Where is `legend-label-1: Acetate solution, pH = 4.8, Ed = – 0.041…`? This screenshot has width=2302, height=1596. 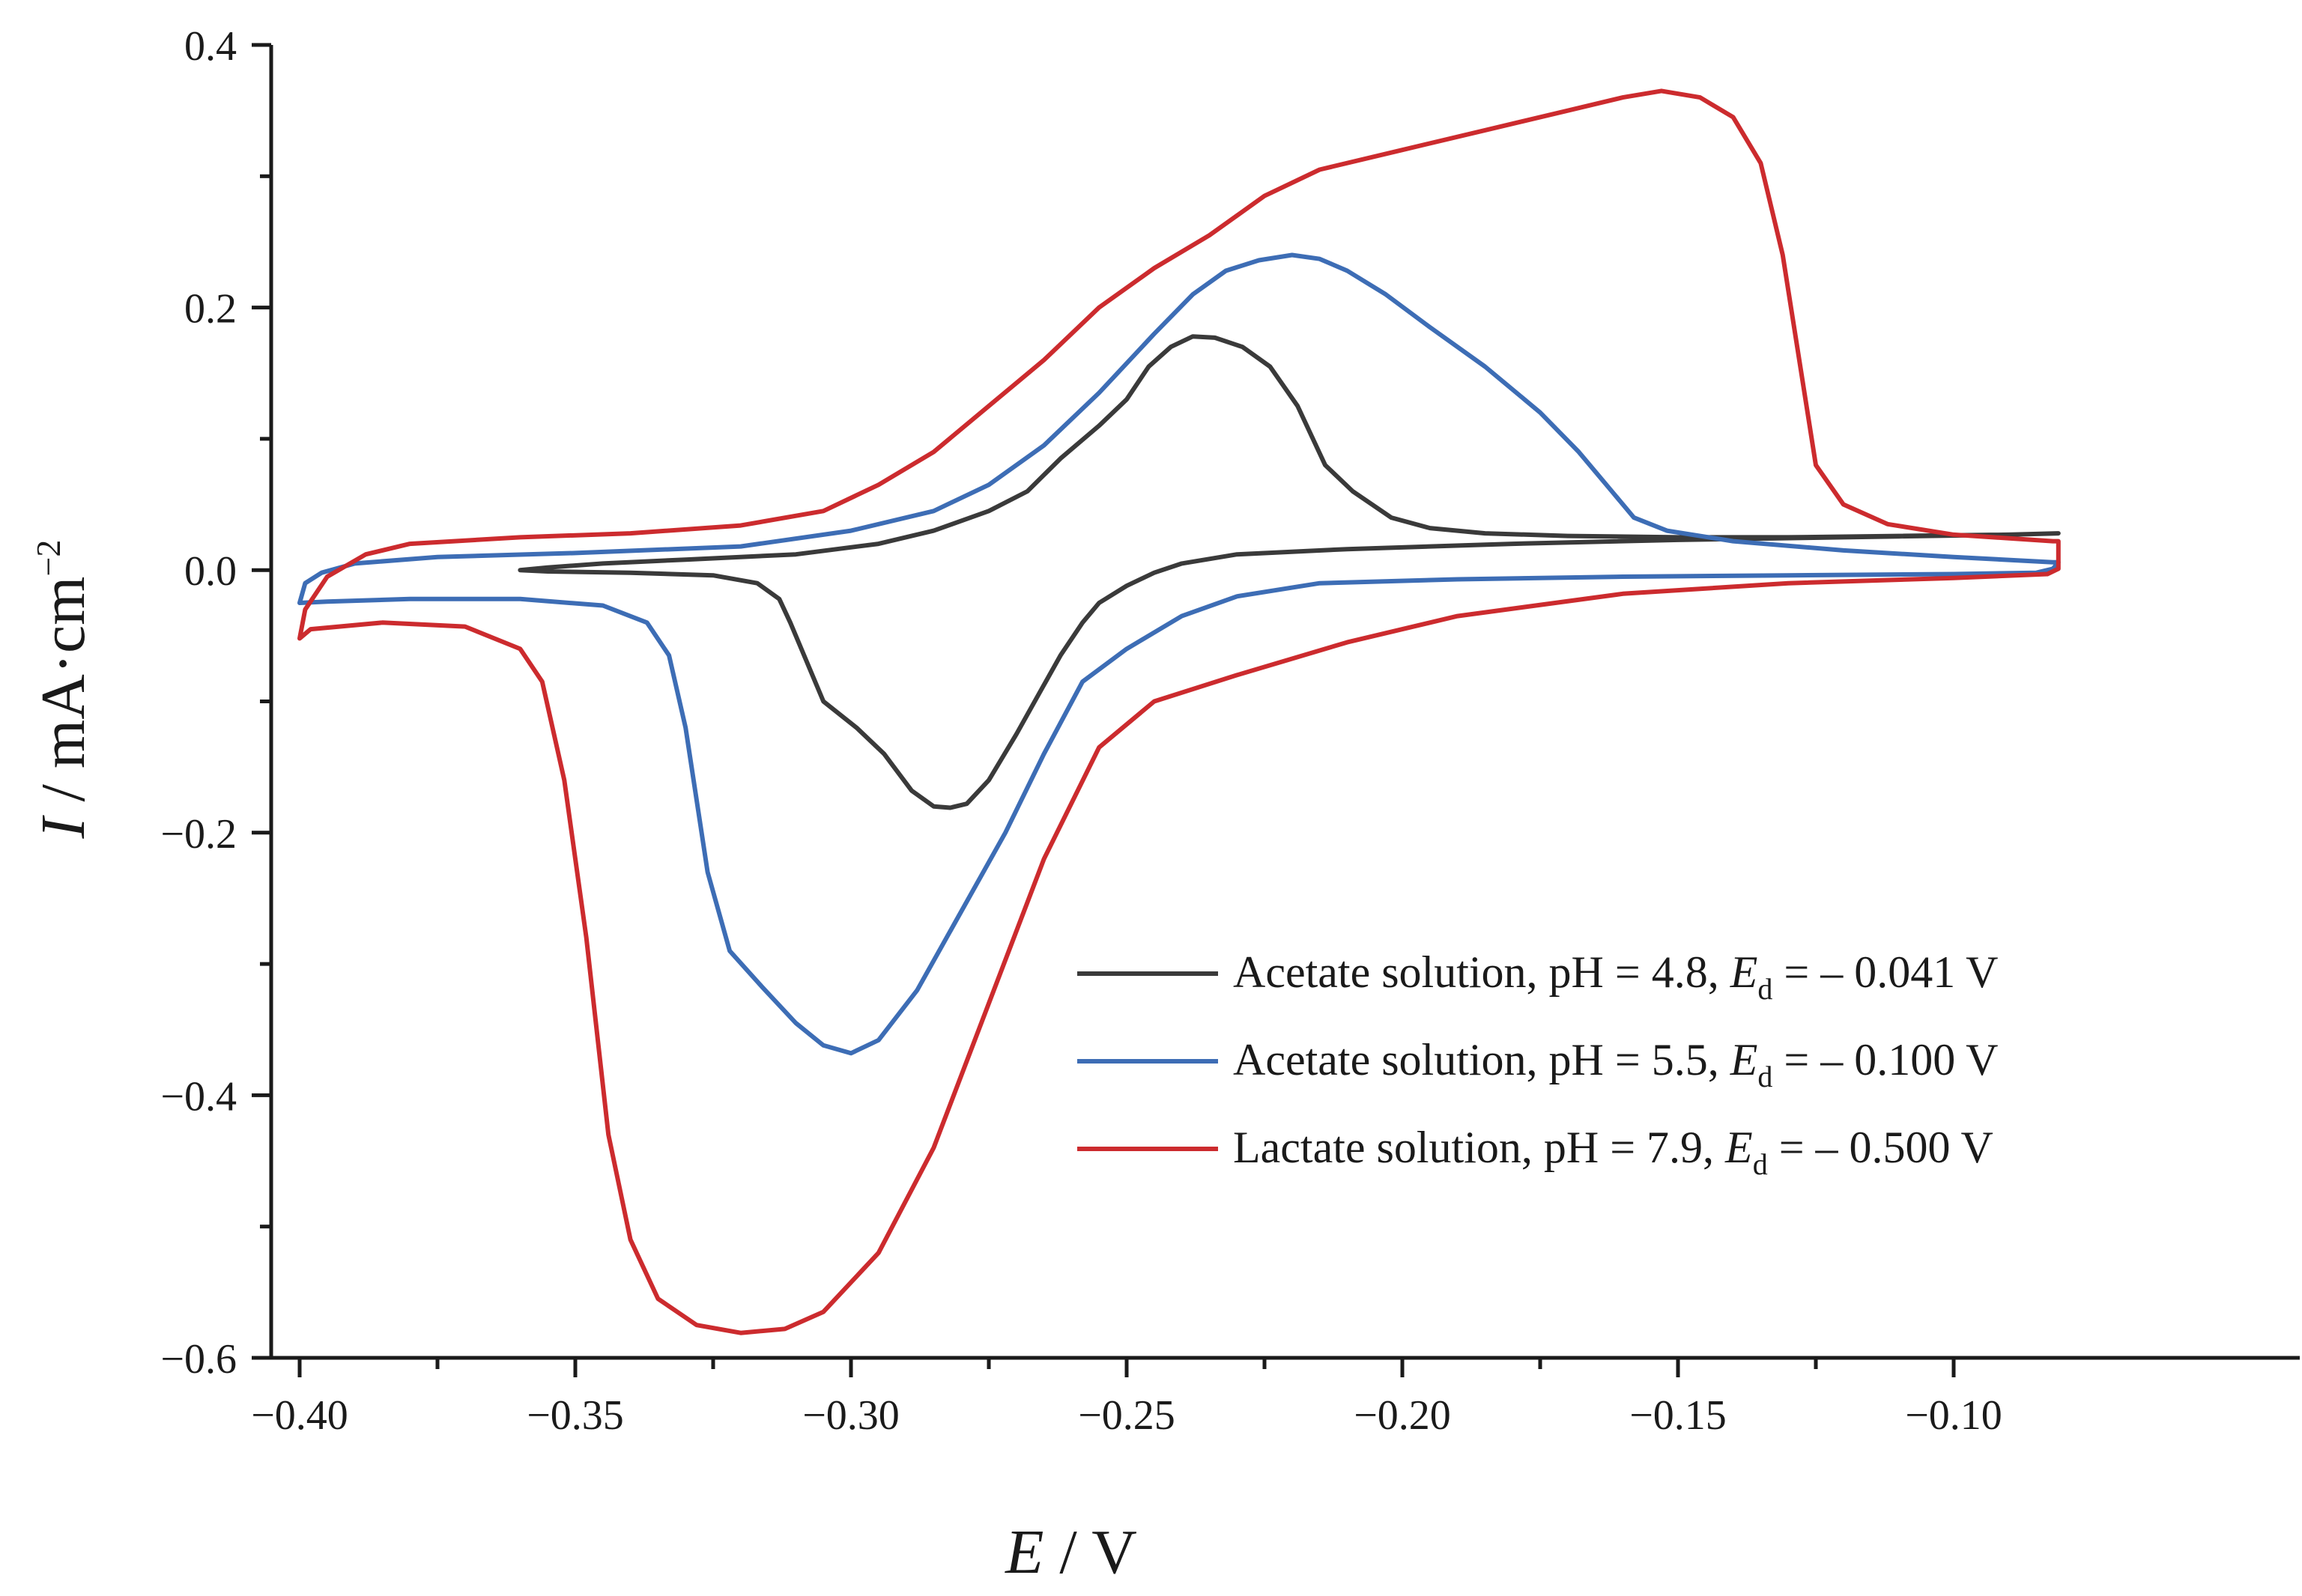
legend-label-1: Acetate solution, pH = 4.8, Ed = – 0.041… is located at coordinates (1615, 977).